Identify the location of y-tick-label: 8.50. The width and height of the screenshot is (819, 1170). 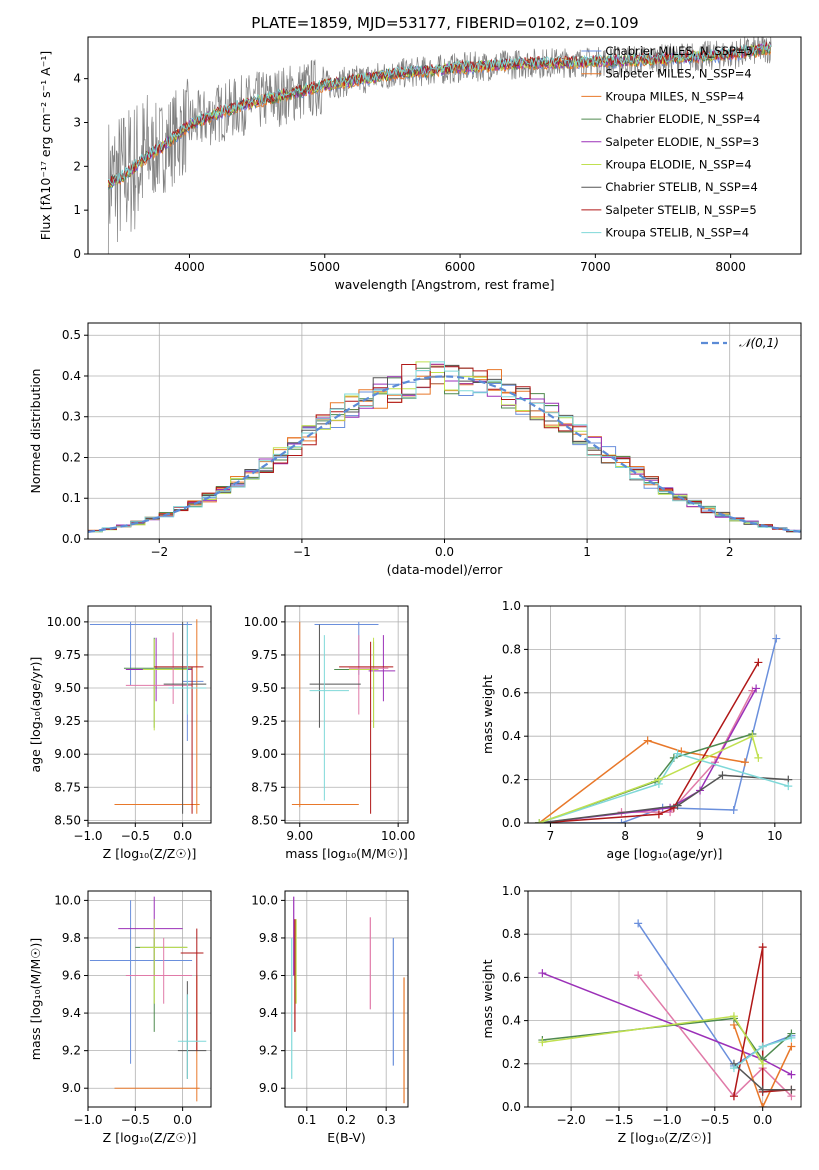
(67, 820).